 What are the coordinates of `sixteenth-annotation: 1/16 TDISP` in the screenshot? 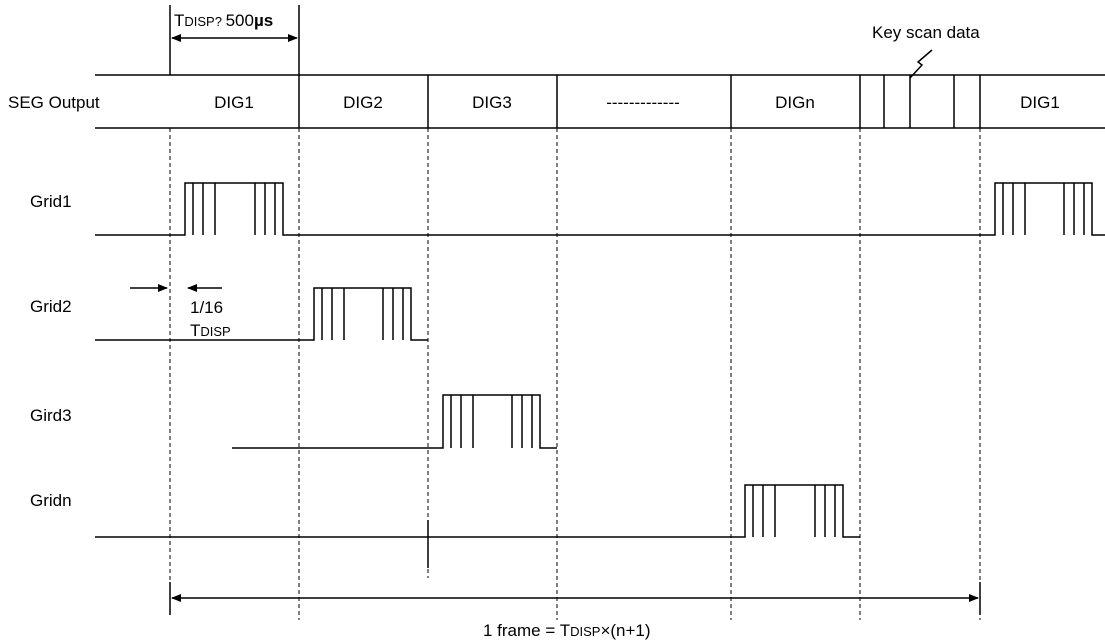 It's located at (180, 312).